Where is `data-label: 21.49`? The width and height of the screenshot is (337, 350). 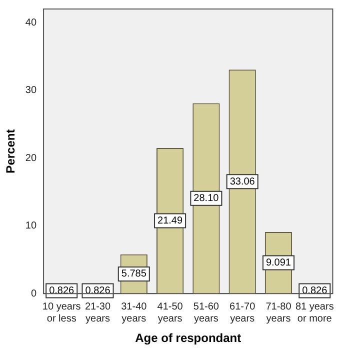 data-label: 21.49 is located at coordinates (170, 221).